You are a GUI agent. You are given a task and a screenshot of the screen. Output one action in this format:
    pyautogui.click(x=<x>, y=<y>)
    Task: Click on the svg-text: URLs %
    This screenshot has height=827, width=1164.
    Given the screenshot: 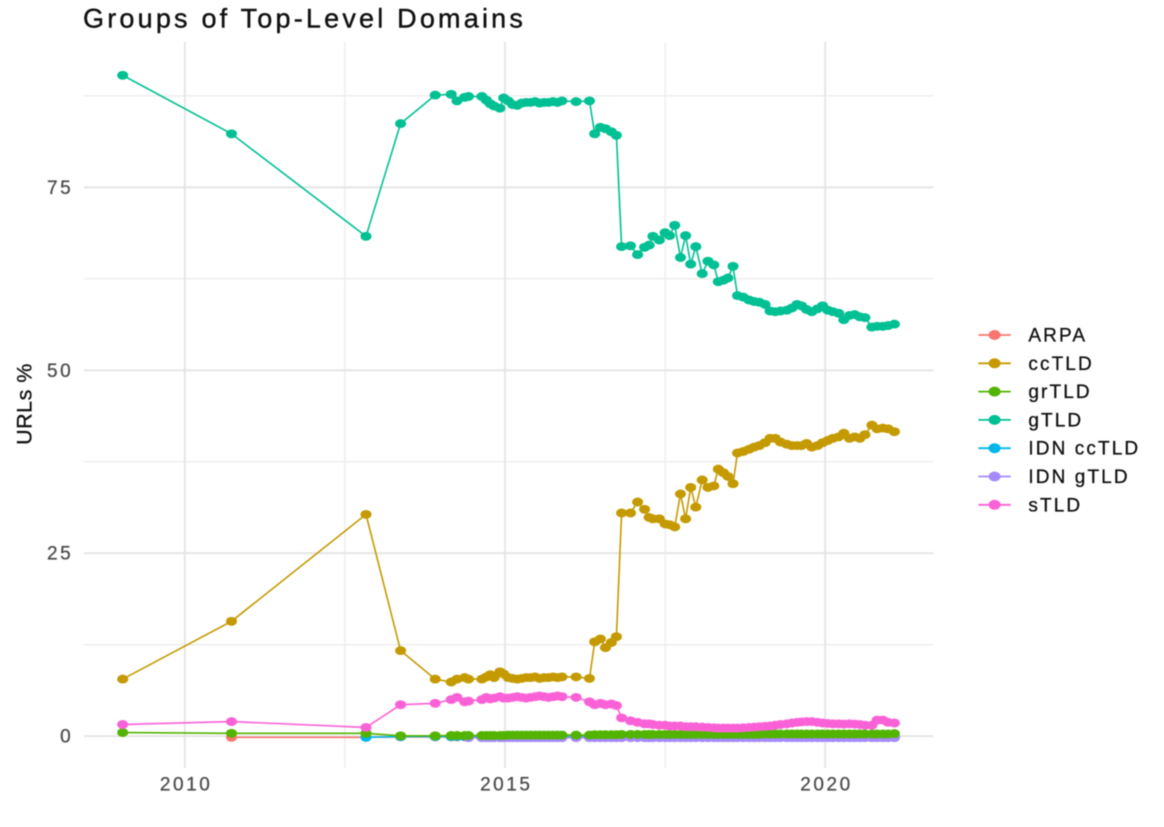 What is the action you would take?
    pyautogui.click(x=25, y=404)
    